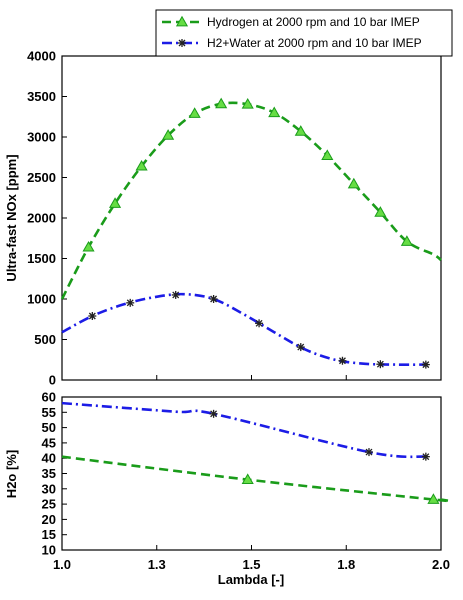  I want to click on top-y-ticks: 0 500 1000 1500 2000 2500 3000 3500 4000, so click(47, 218).